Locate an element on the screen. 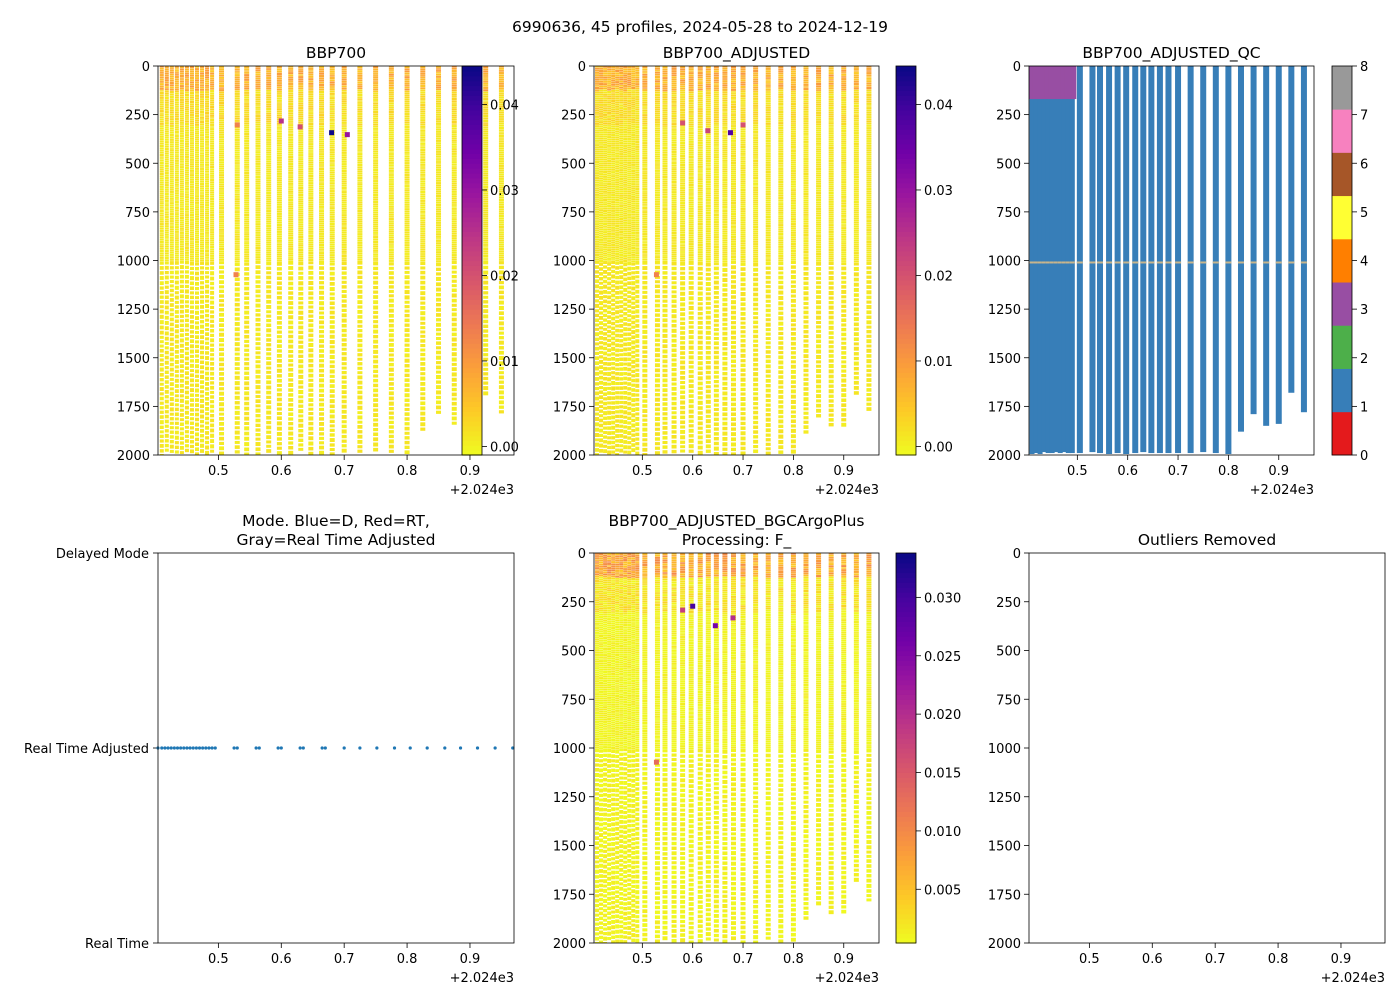 The image size is (1400, 1000). colorbar-segment is located at coordinates (472, 200).